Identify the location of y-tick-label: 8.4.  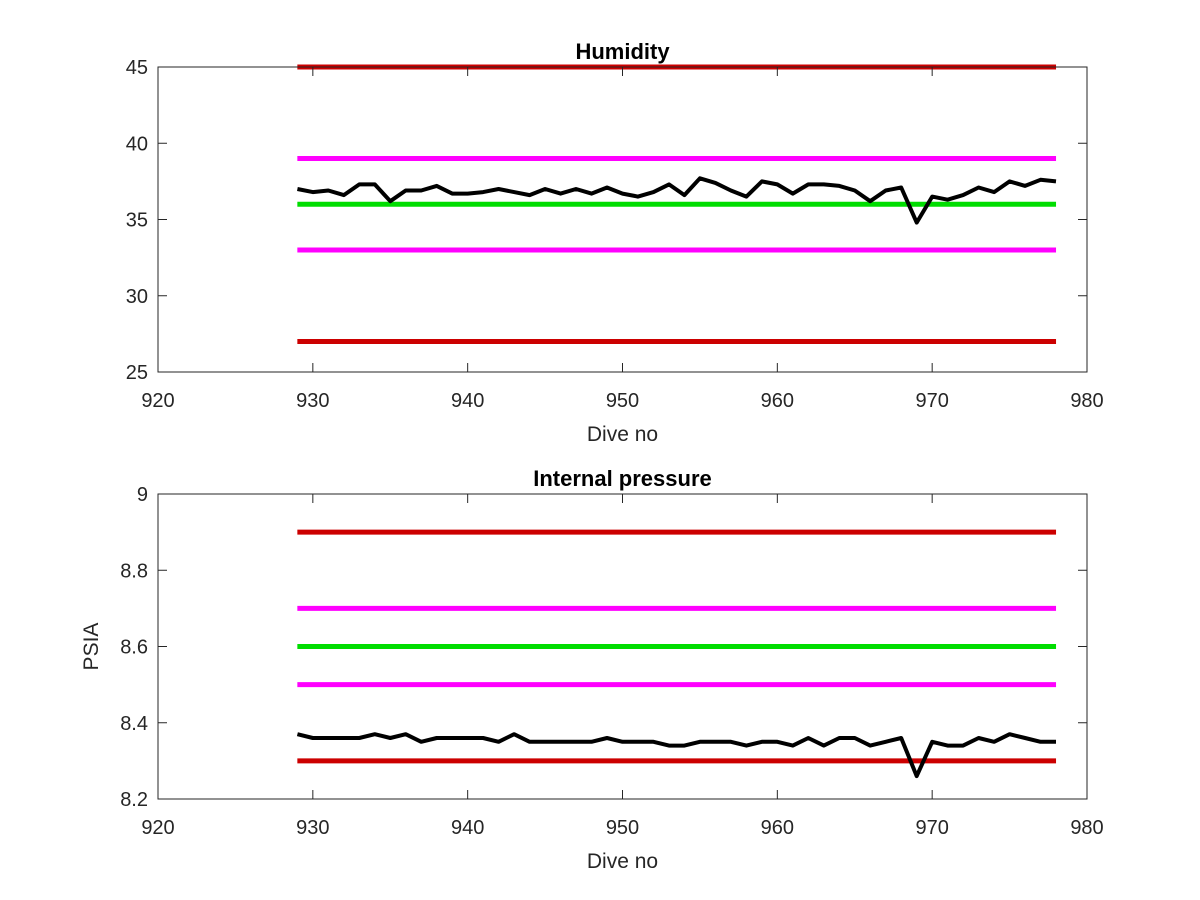
(134, 724).